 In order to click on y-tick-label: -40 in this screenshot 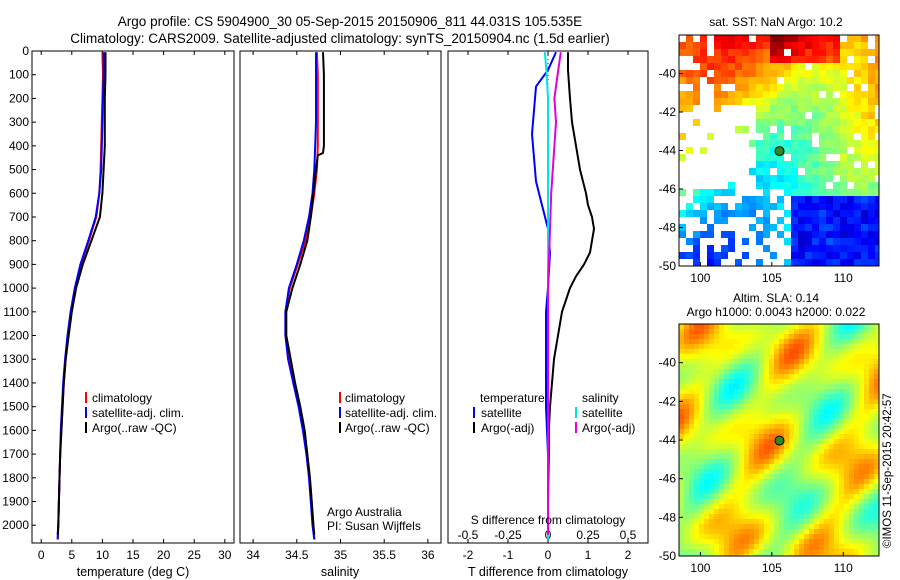, I will do `click(668, 74)`.